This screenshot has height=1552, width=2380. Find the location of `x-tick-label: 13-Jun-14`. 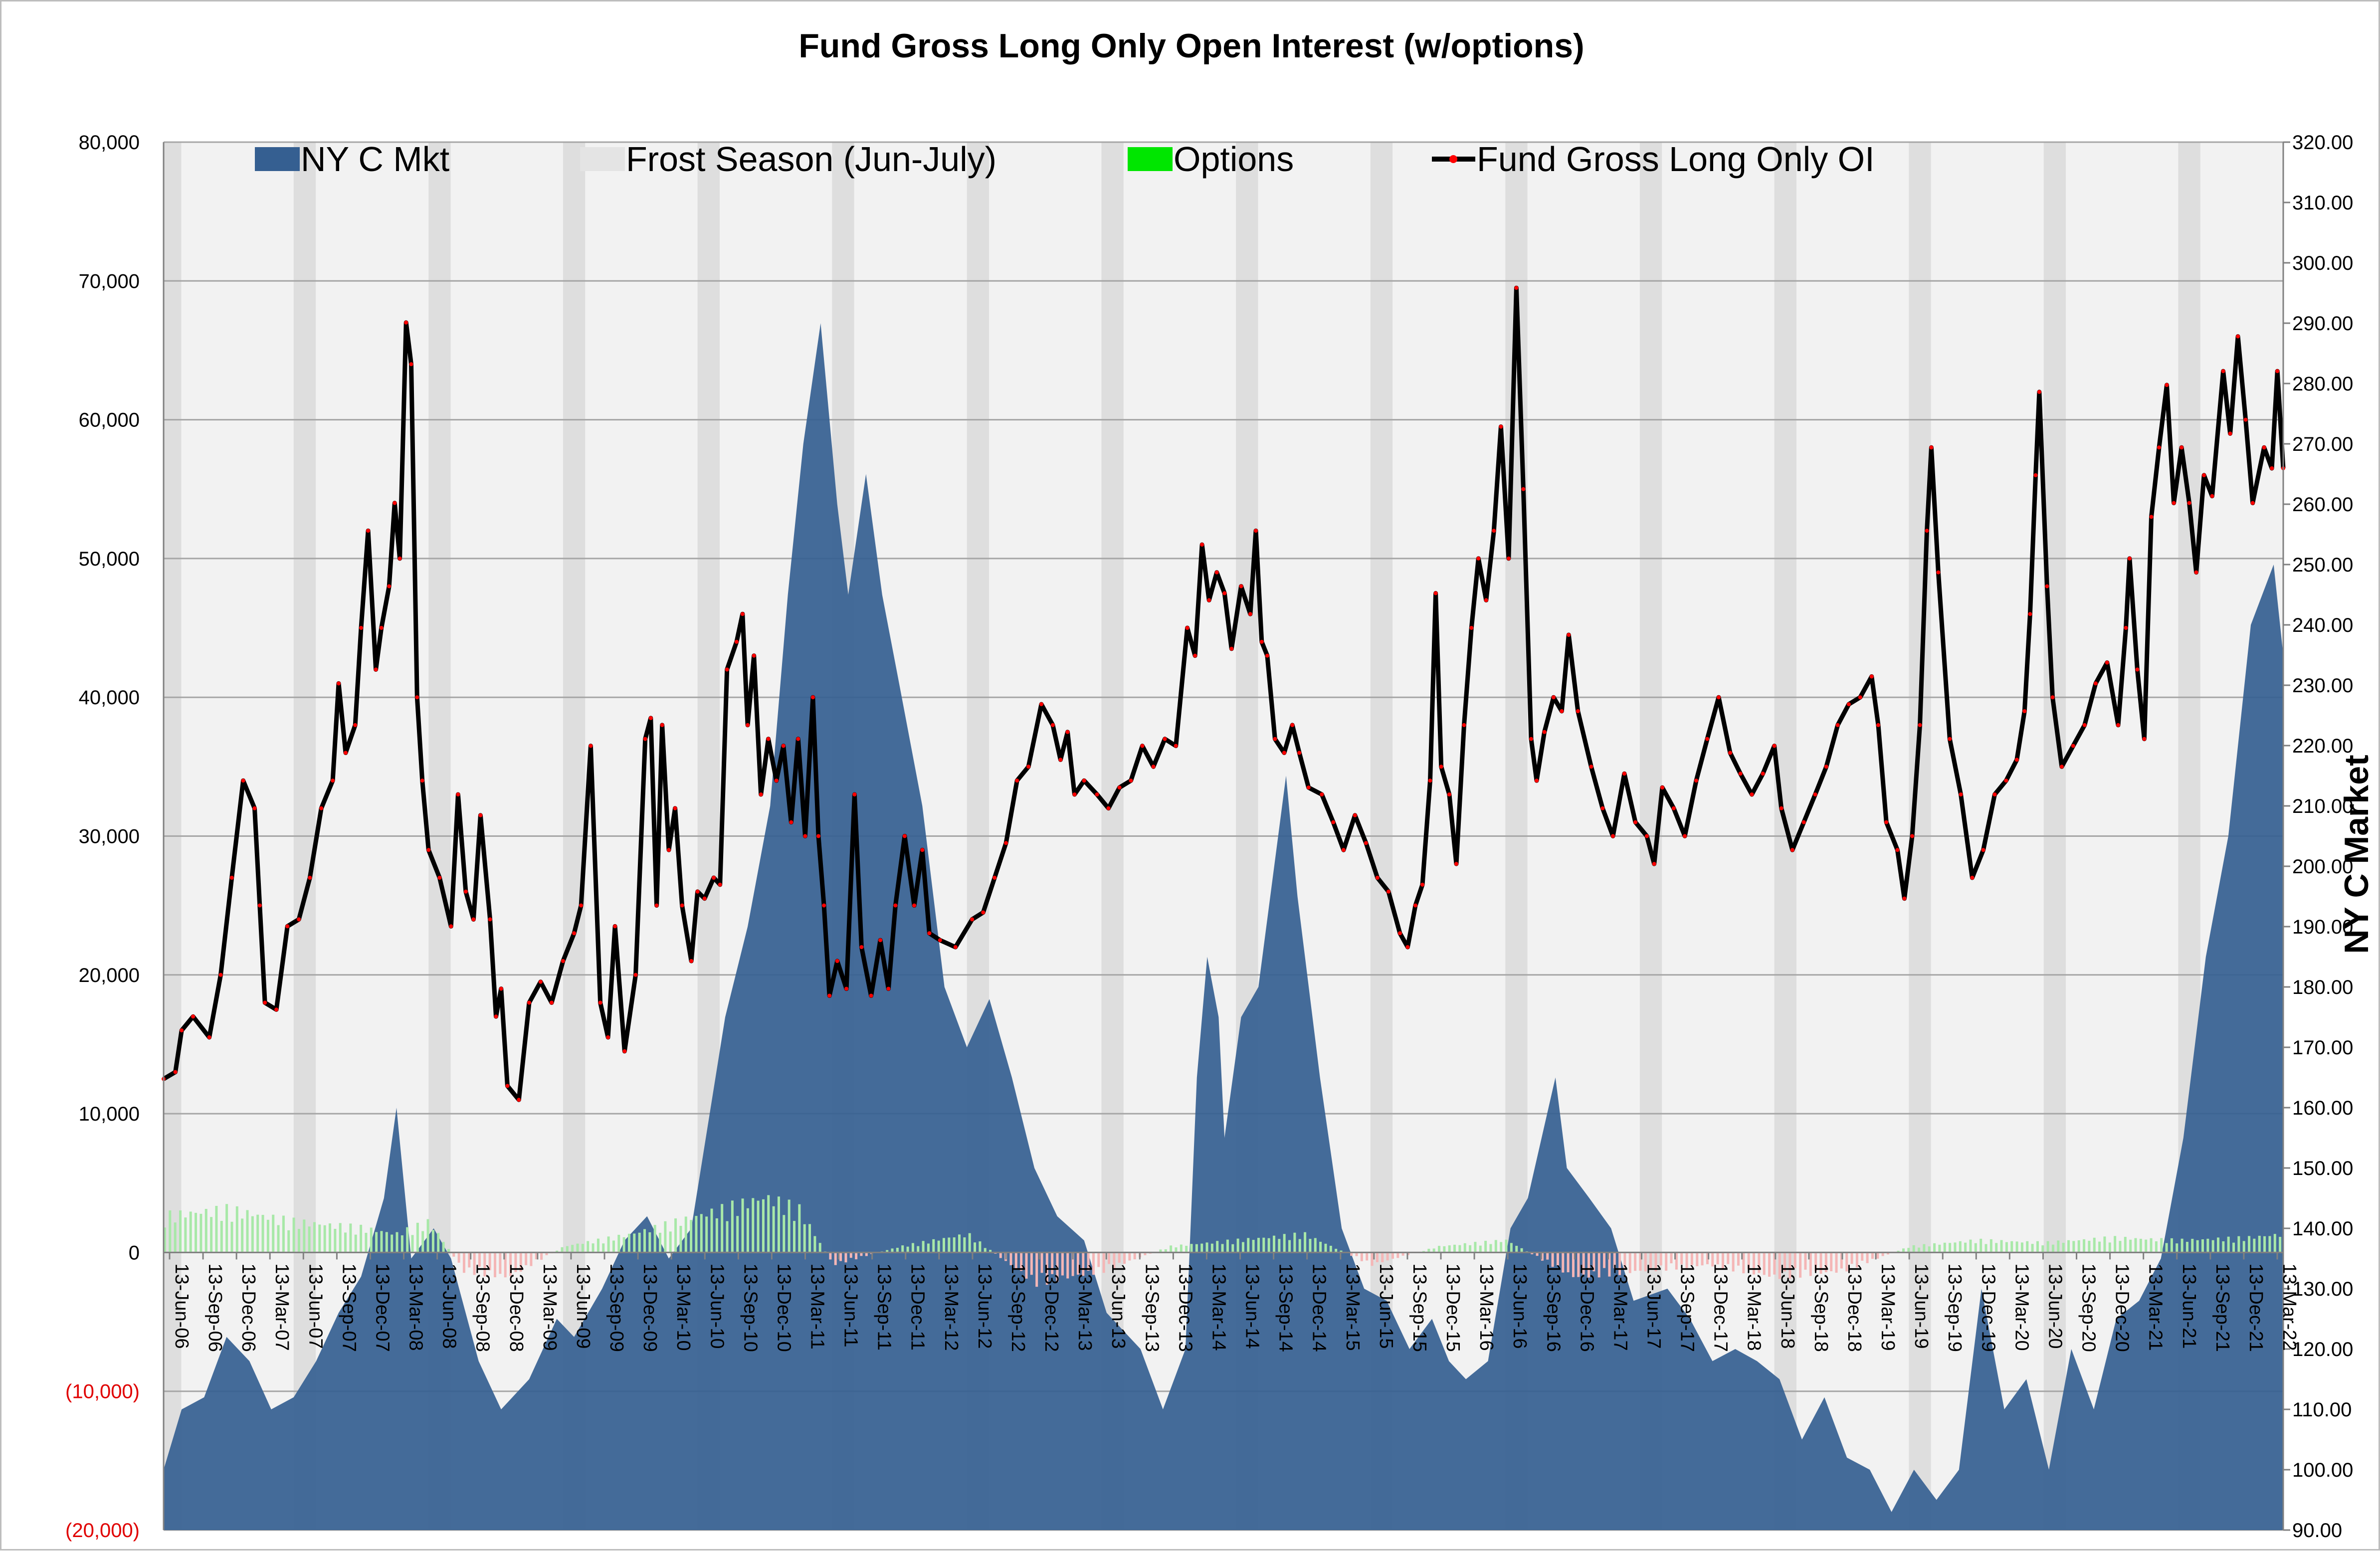

x-tick-label: 13-Jun-14 is located at coordinates (1252, 1306).